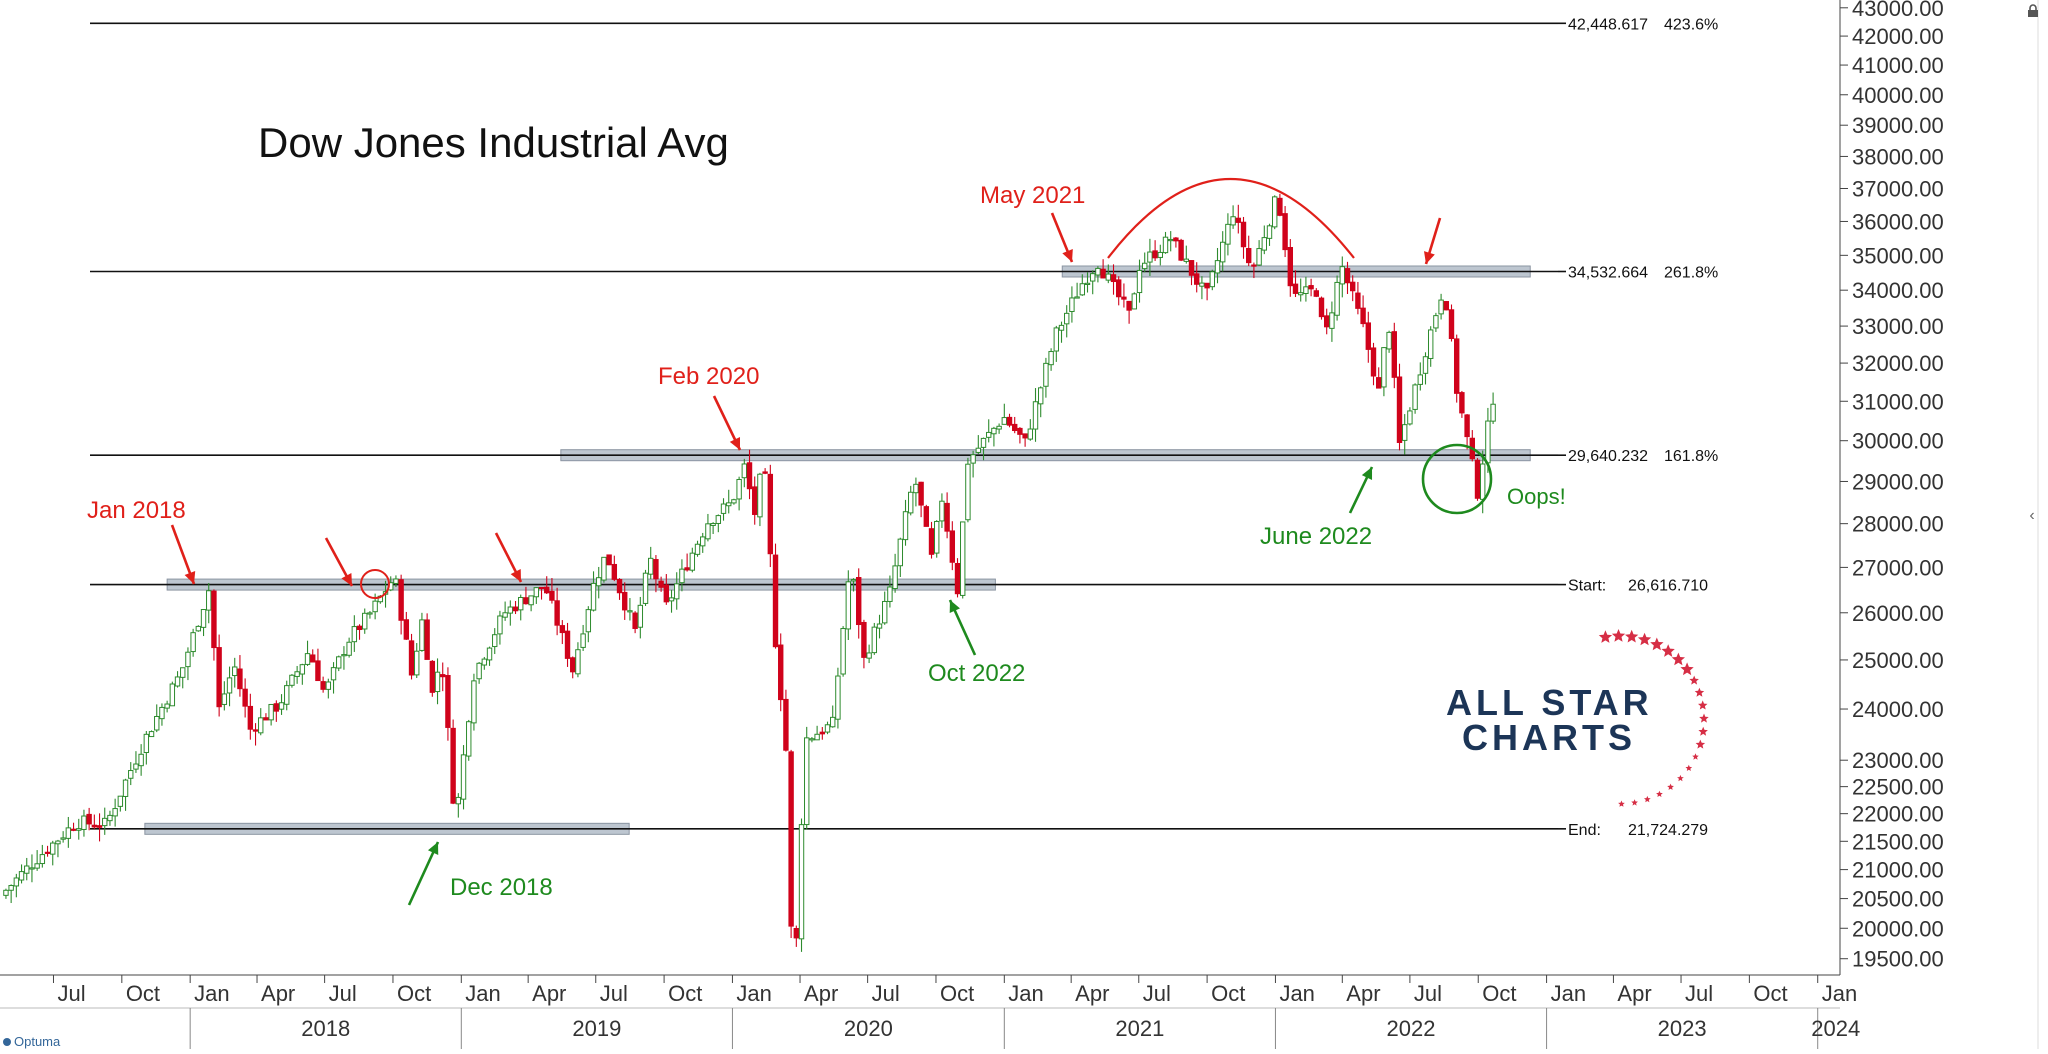  I want to click on logo-text-line1: ALL STAR, so click(1549, 702).